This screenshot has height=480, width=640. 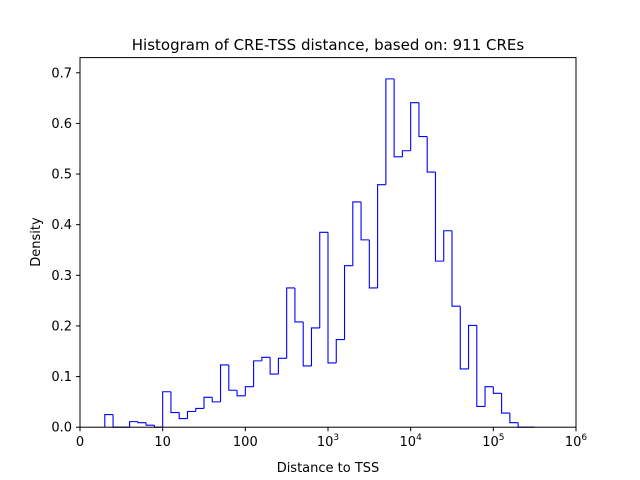 I want to click on x-tick-label: 10⁶, so click(x=576, y=441).